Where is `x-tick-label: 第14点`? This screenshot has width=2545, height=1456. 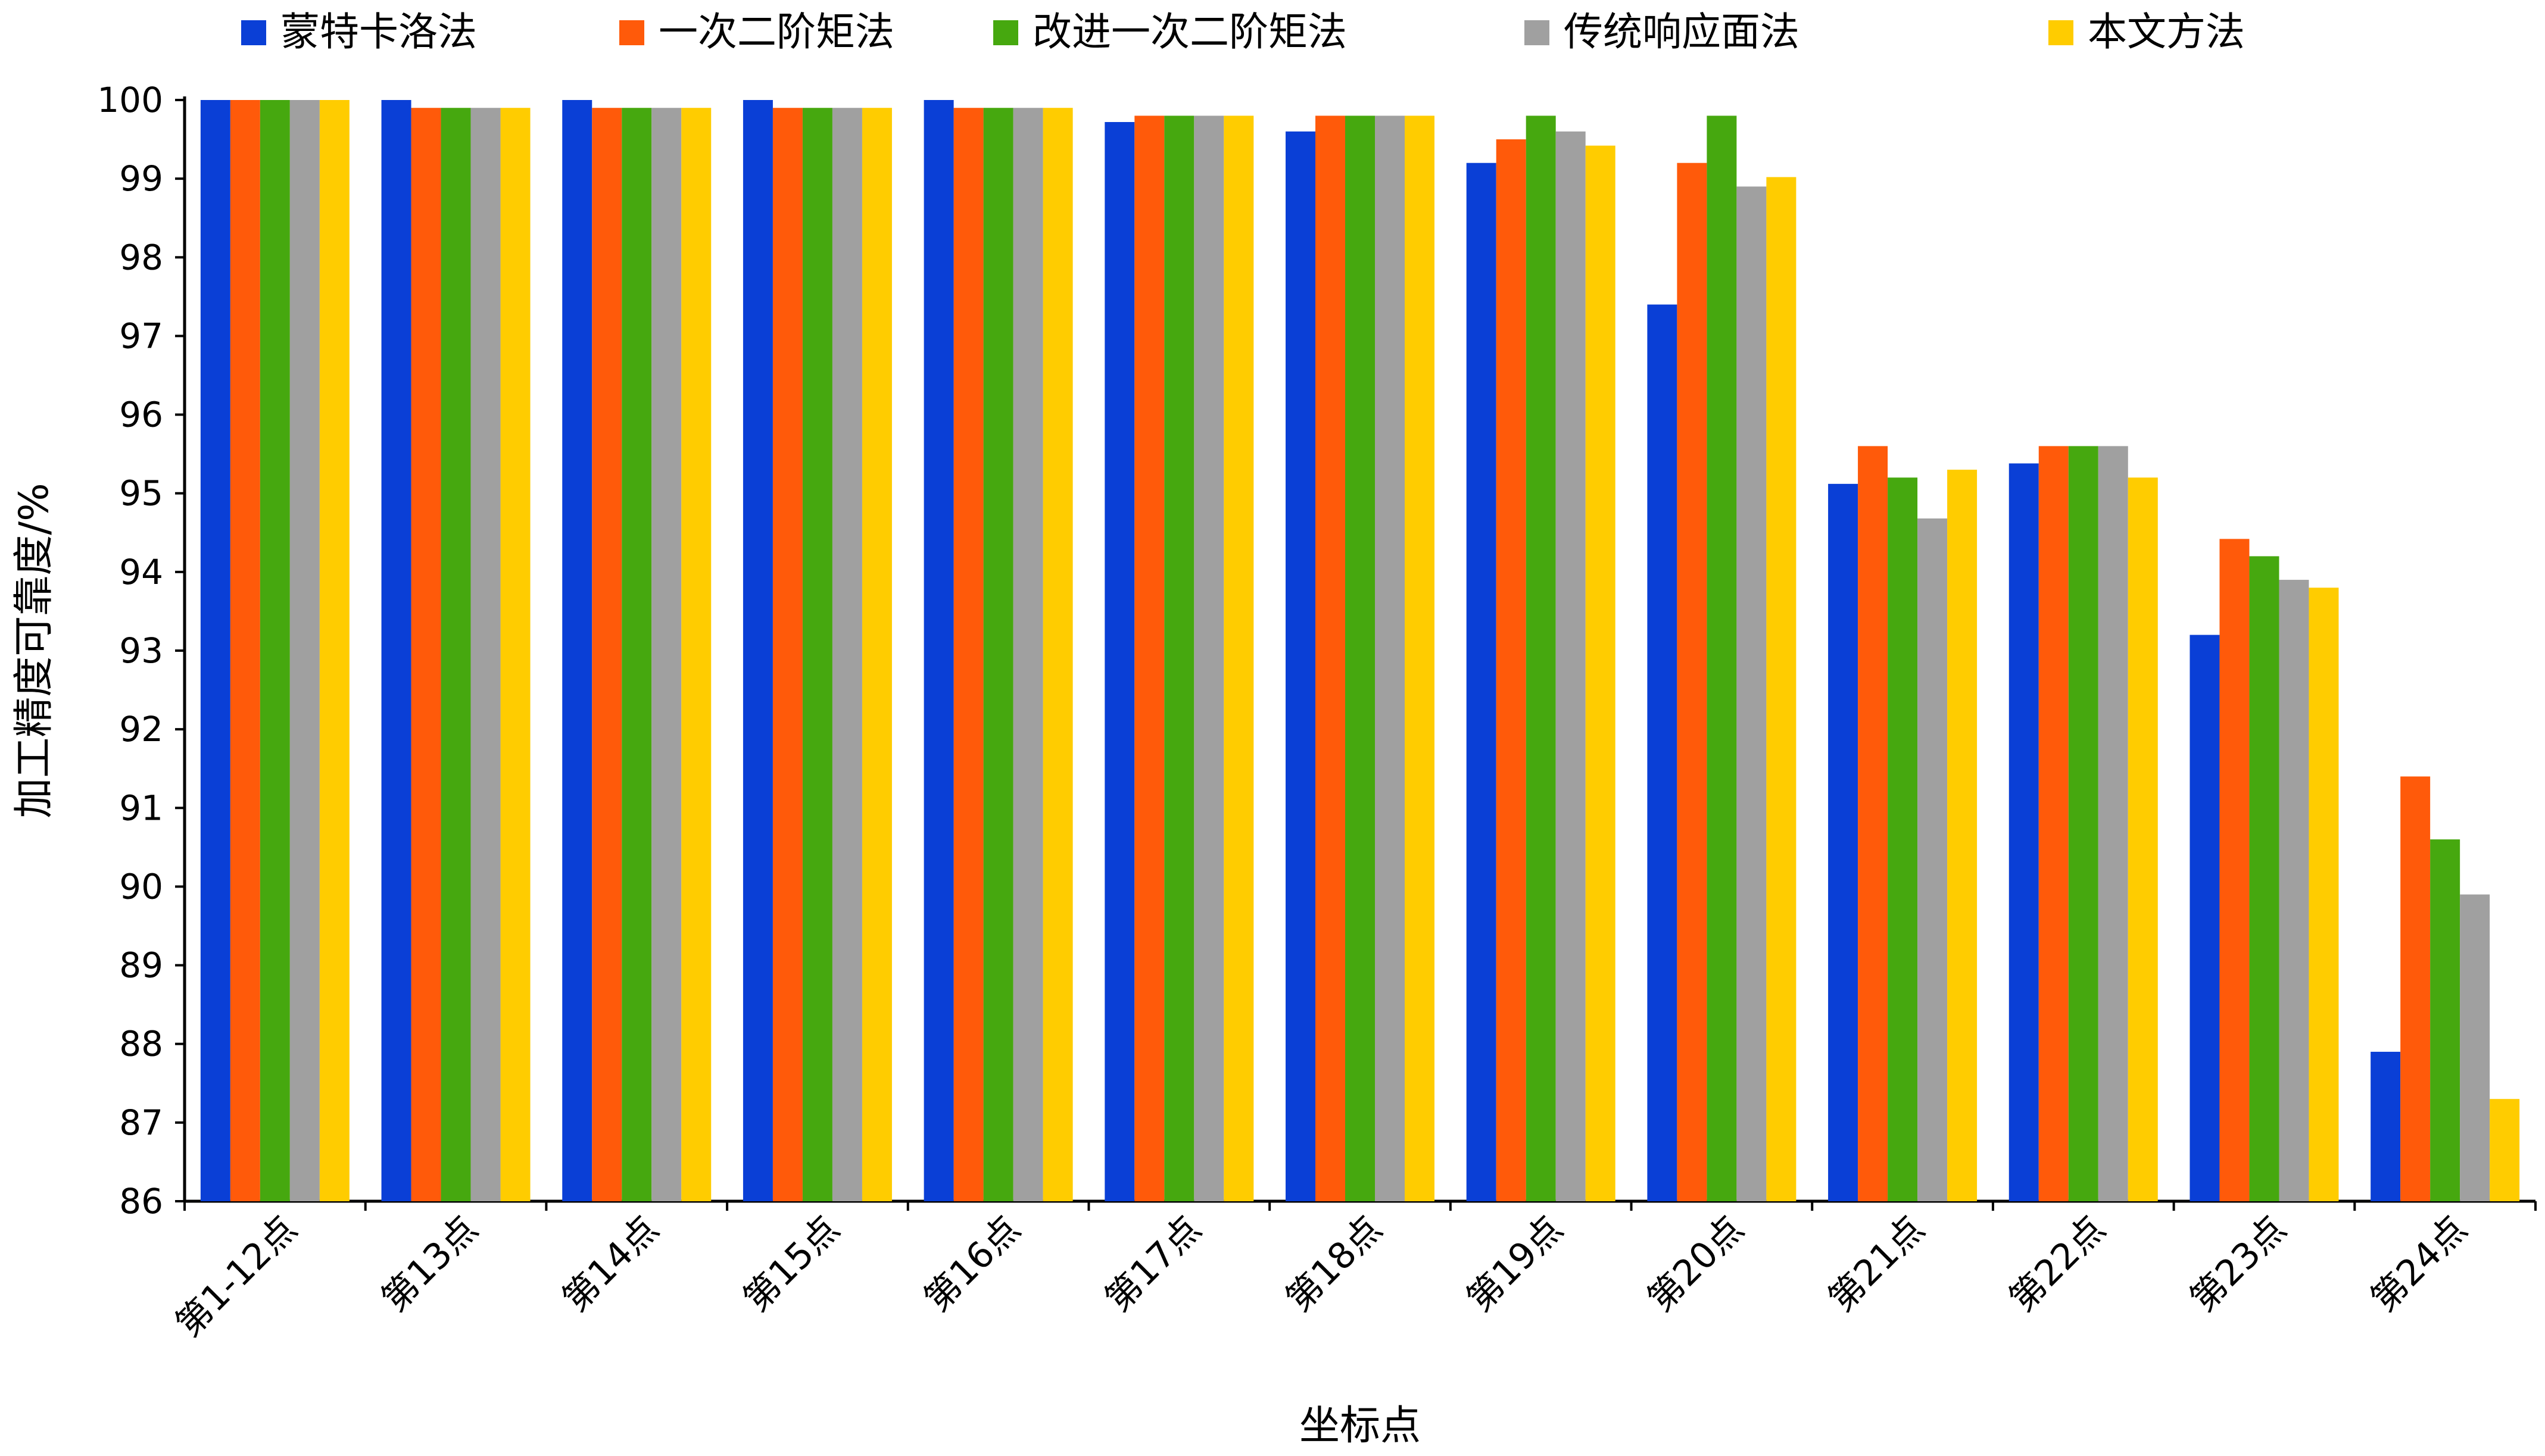 x-tick-label: 第14点 is located at coordinates (610, 1264).